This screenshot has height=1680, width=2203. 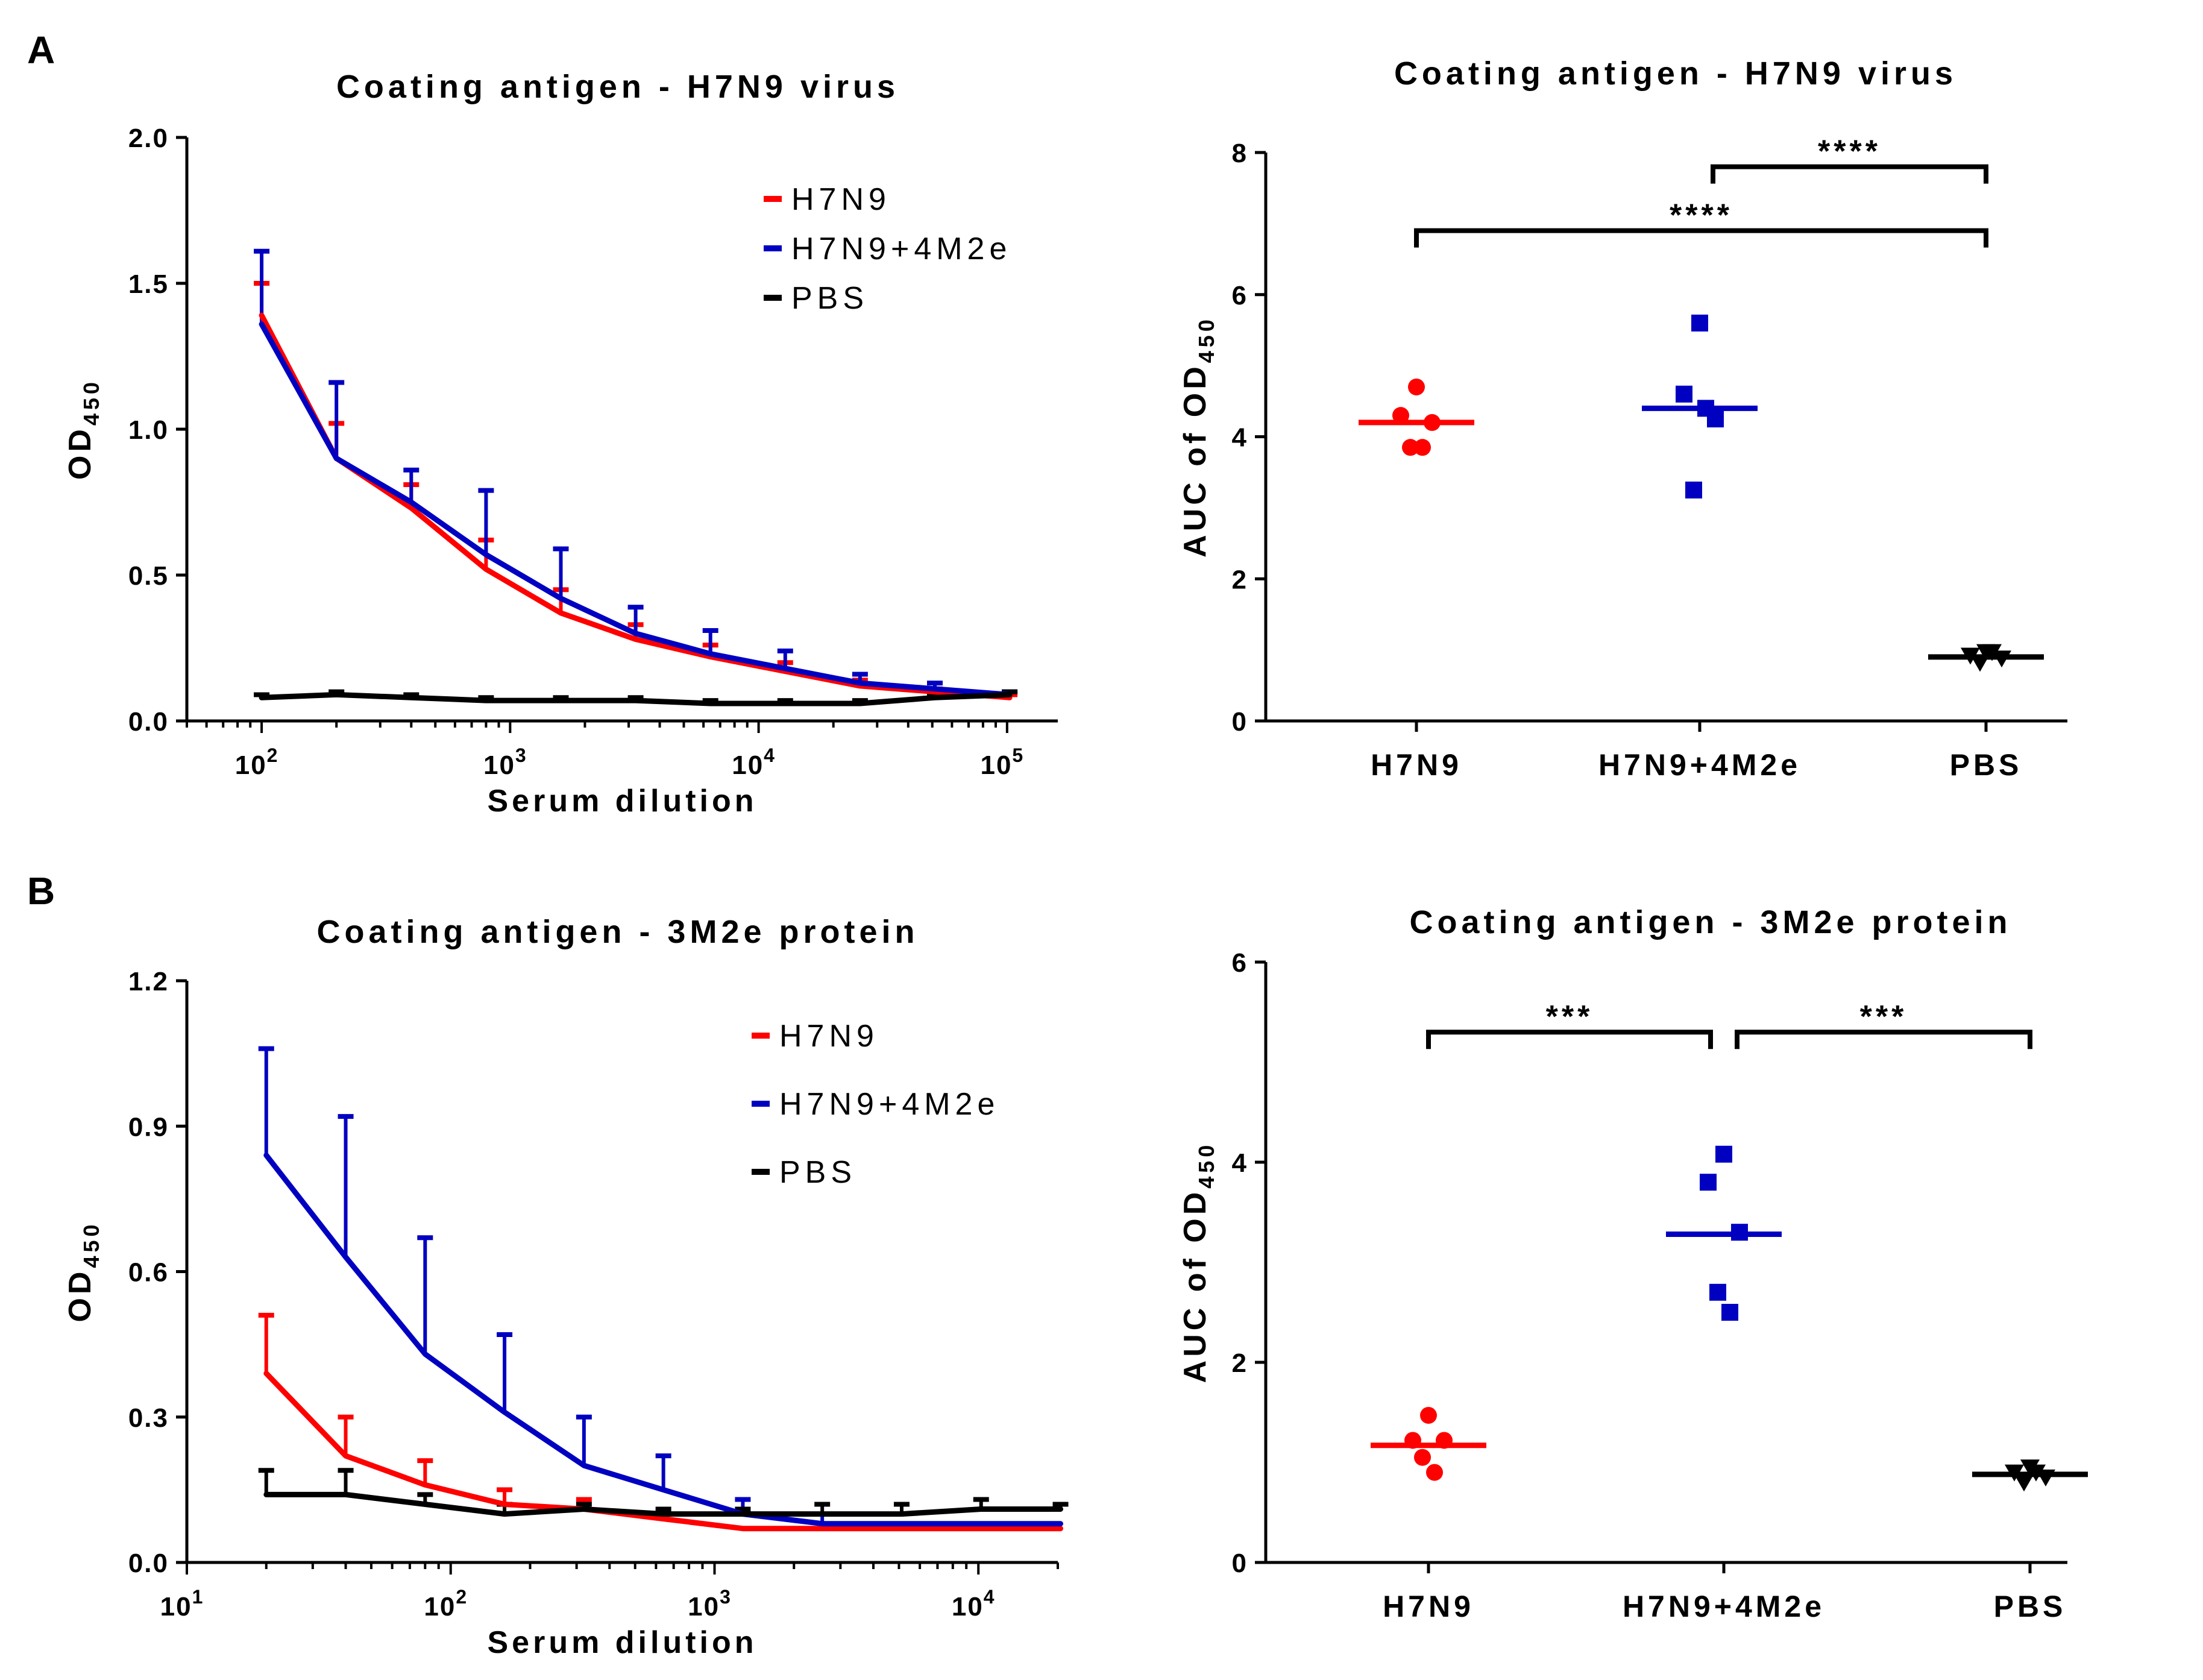 I want to click on chart-b-curve-y-tick-label: 0.3, so click(x=148, y=1418).